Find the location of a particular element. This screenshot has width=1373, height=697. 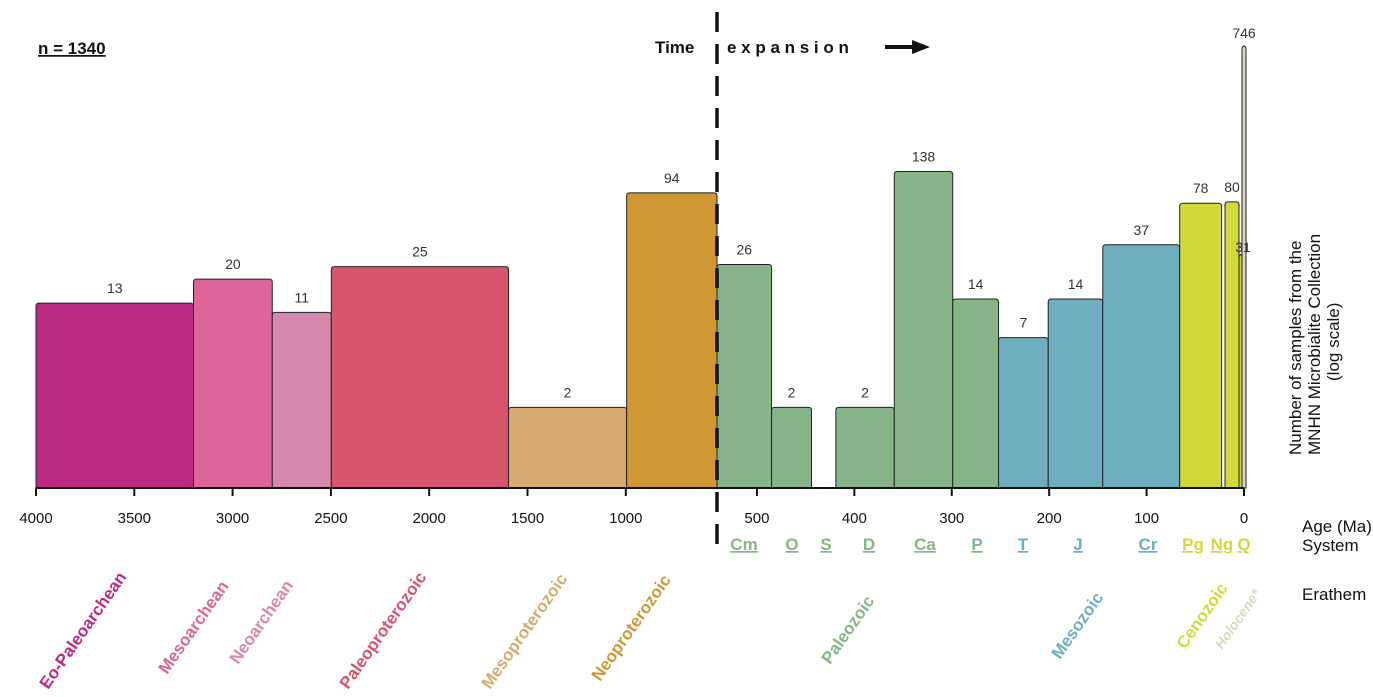

value-label-cr: 37 is located at coordinates (1141, 230).